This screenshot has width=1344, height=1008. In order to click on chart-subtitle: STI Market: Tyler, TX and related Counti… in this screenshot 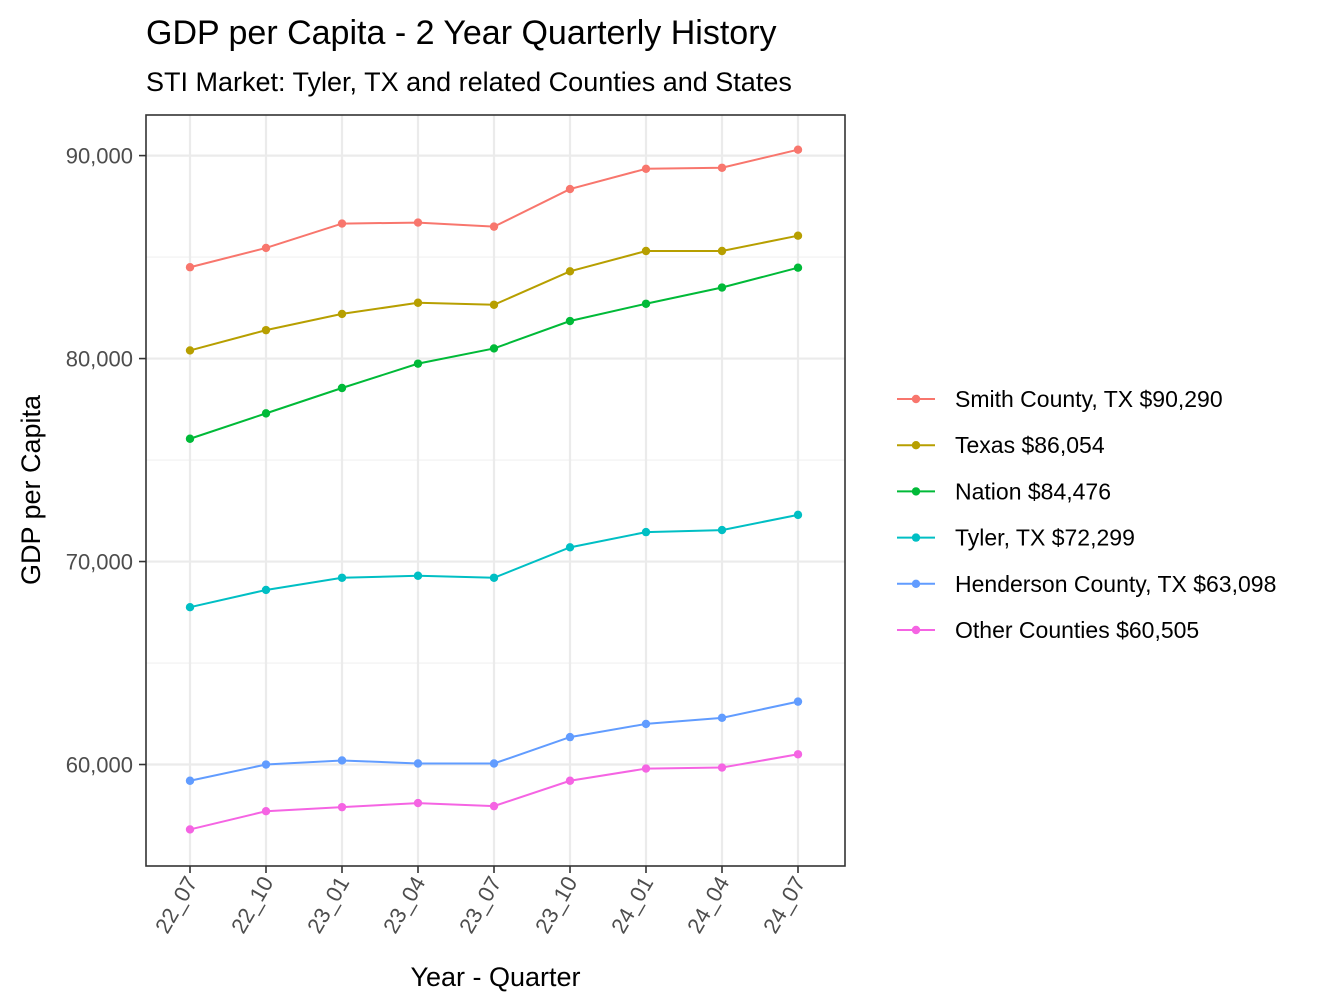, I will do `click(469, 82)`.